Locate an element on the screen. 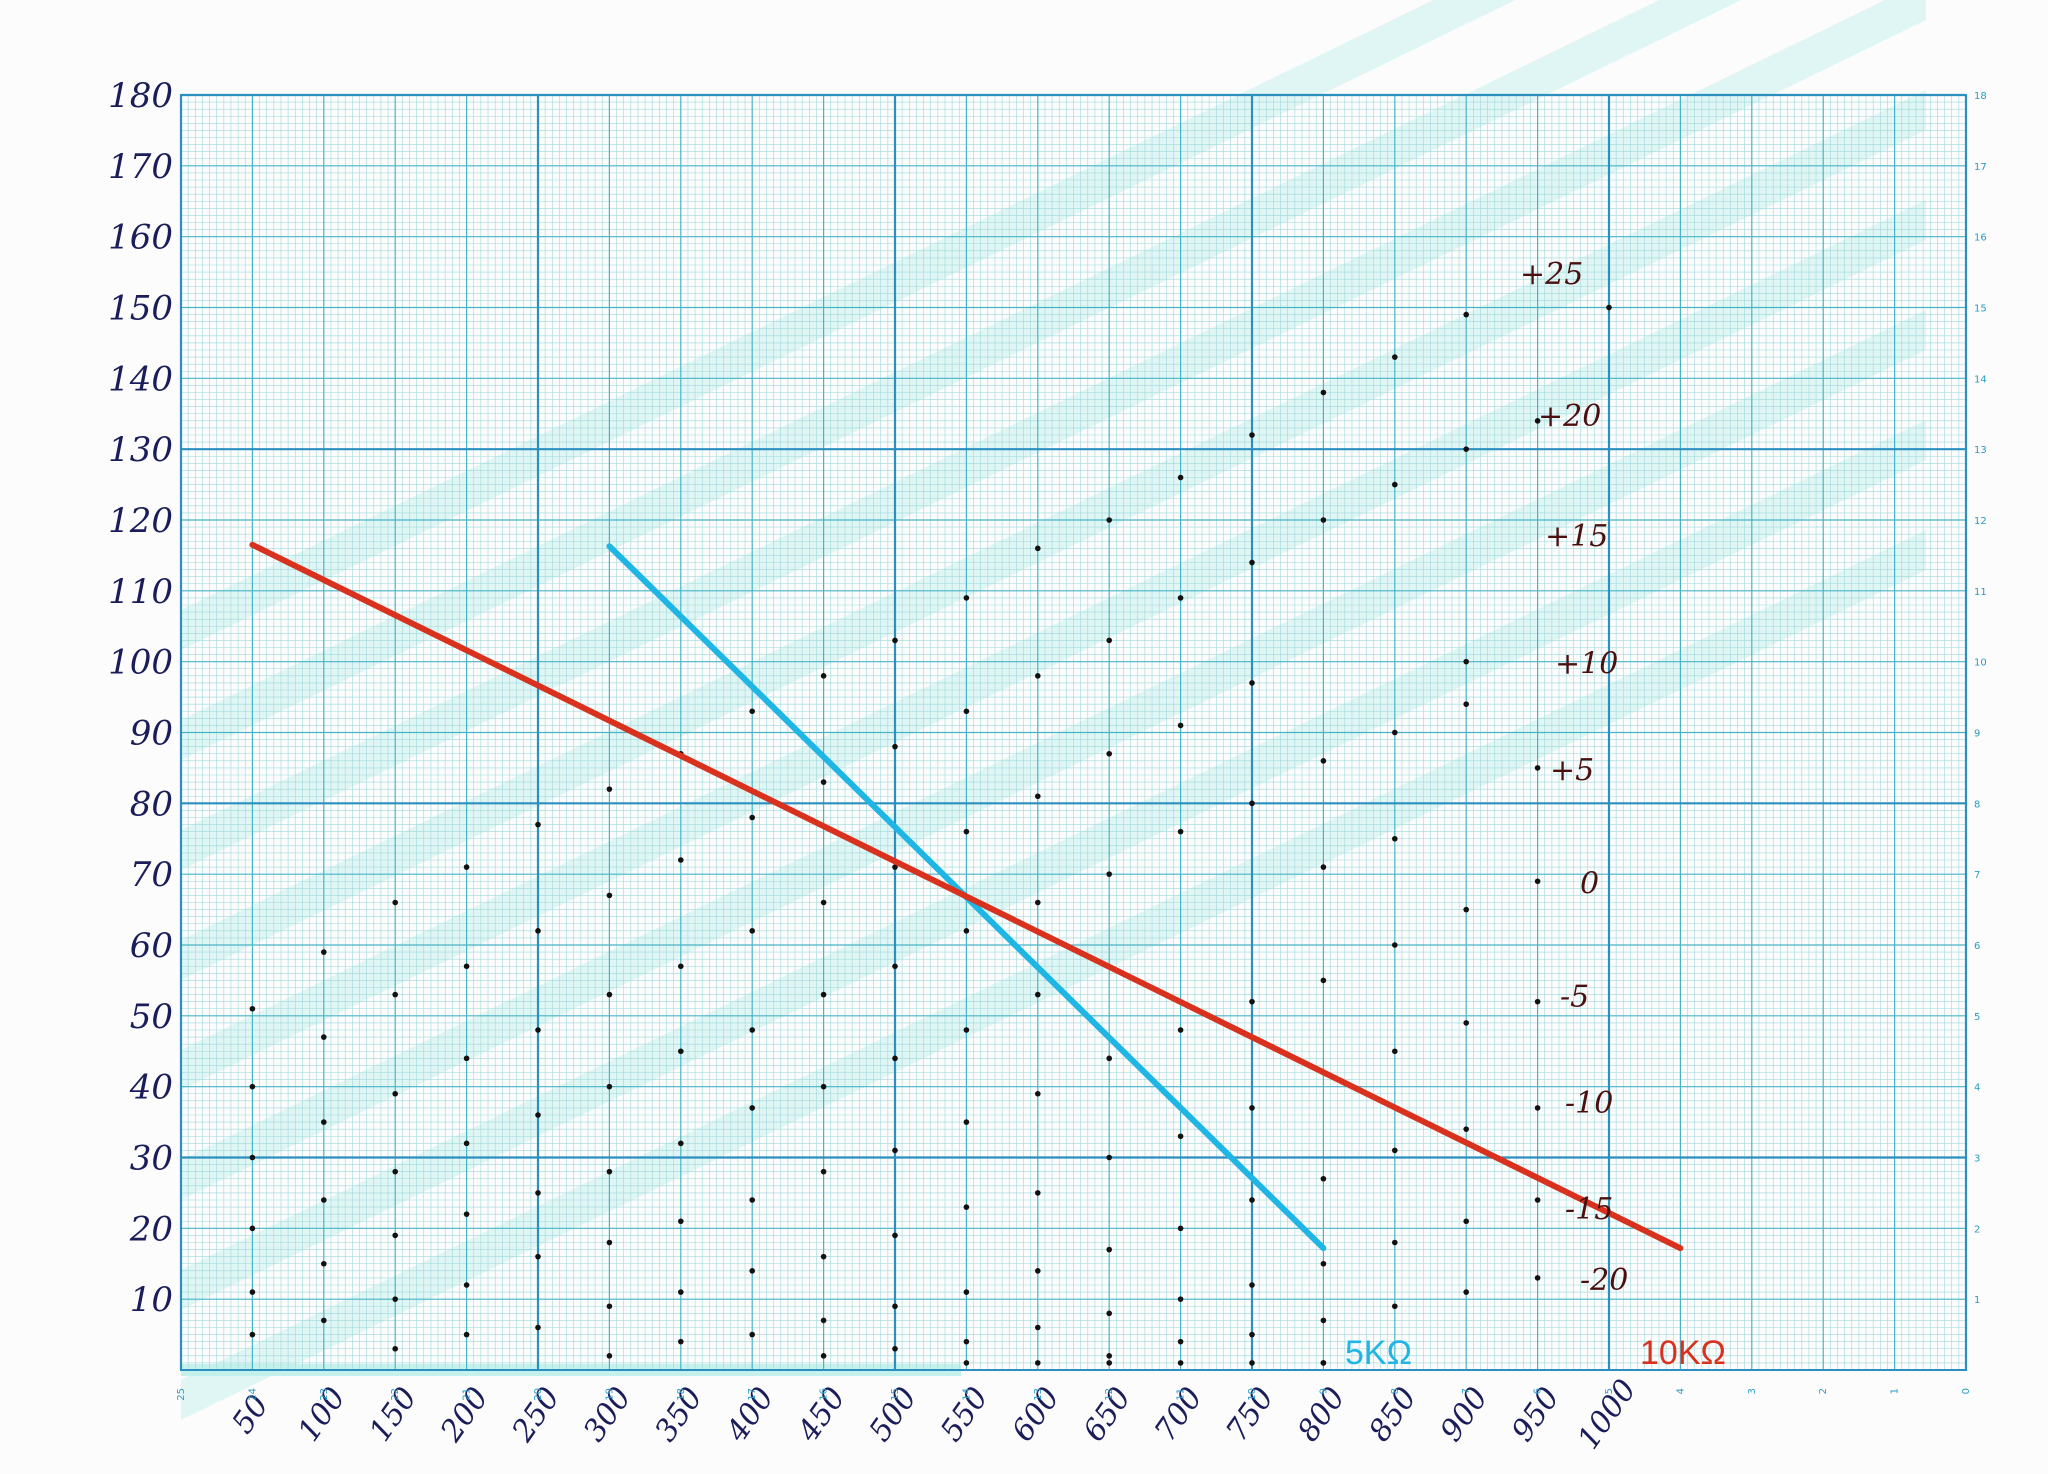 The height and width of the screenshot is (1474, 2048). bottom-tick-label: 4 is located at coordinates (1680, 1391).